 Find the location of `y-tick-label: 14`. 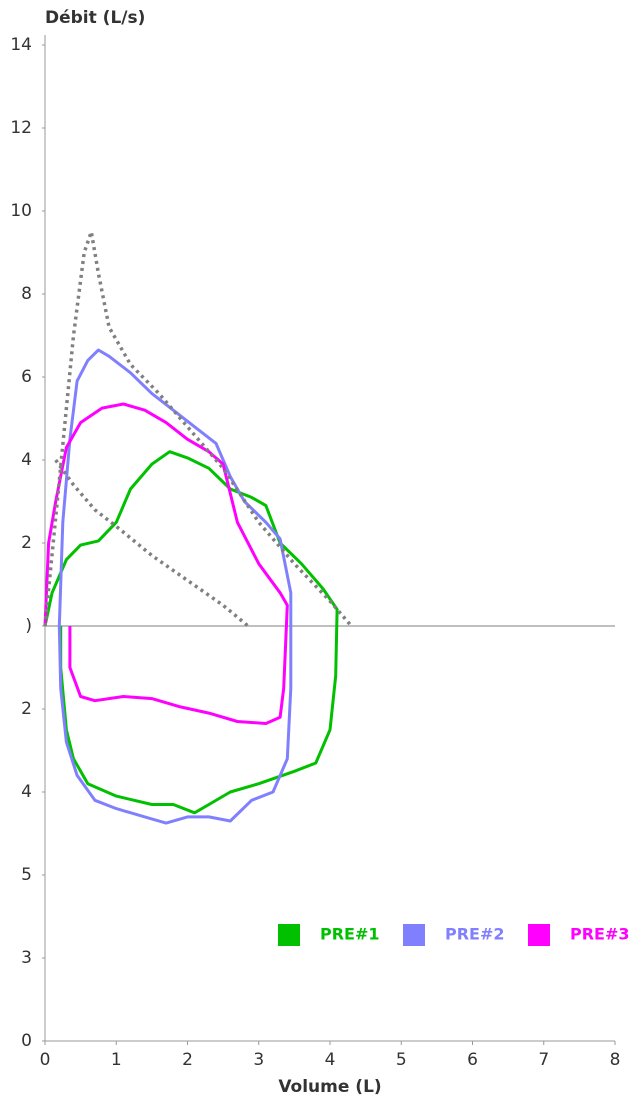

y-tick-label: 14 is located at coordinates (21, 45).